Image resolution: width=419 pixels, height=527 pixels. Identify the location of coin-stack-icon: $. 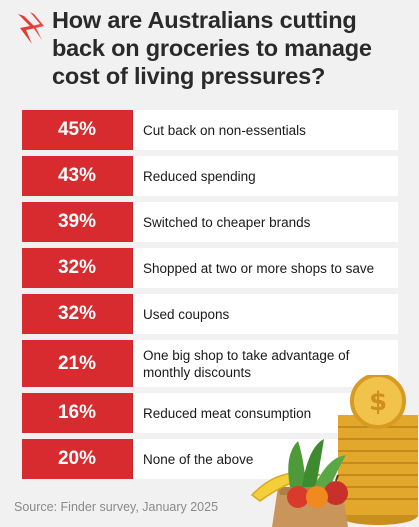
(378, 450).